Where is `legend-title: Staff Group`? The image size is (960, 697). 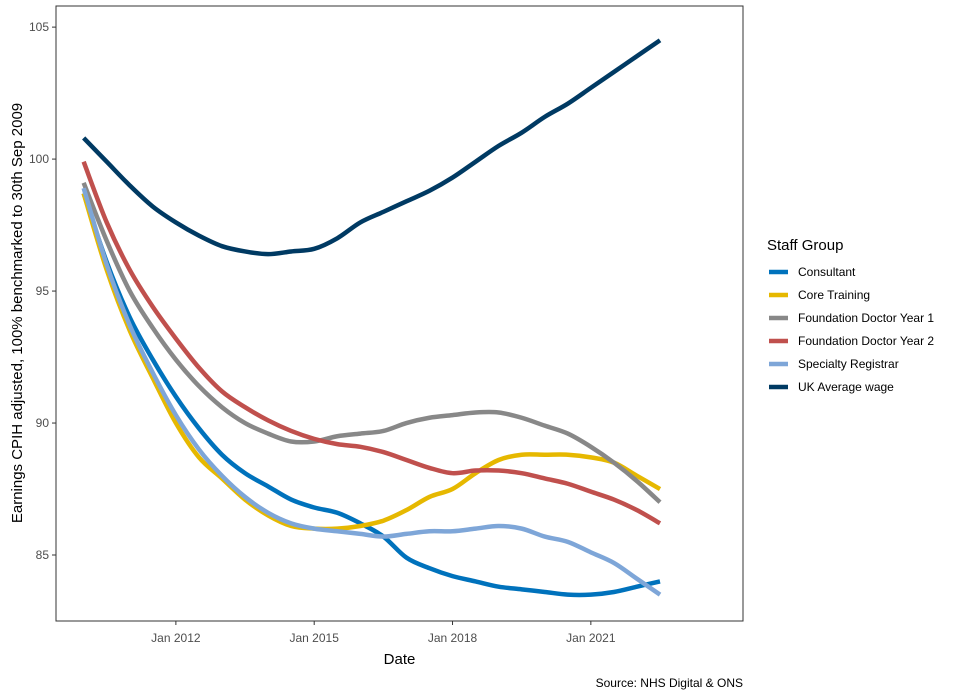 legend-title: Staff Group is located at coordinates (805, 245).